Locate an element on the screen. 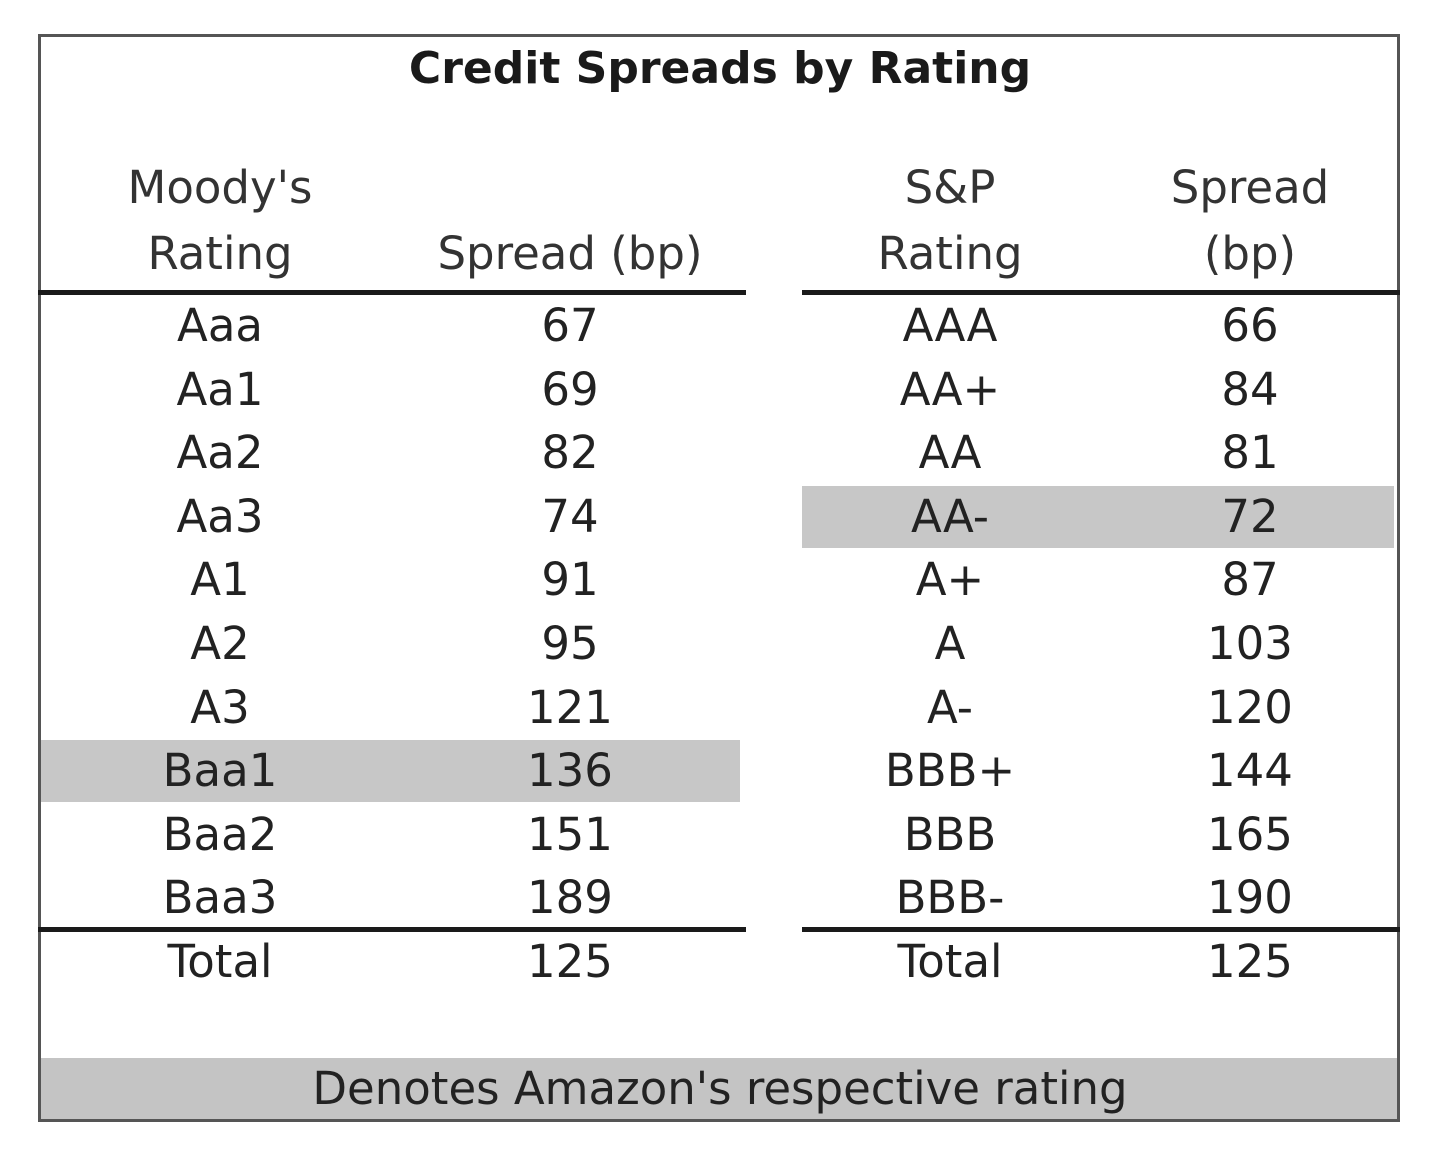 The width and height of the screenshot is (1440, 1163). moodys-header-rule is located at coordinates (392, 292).